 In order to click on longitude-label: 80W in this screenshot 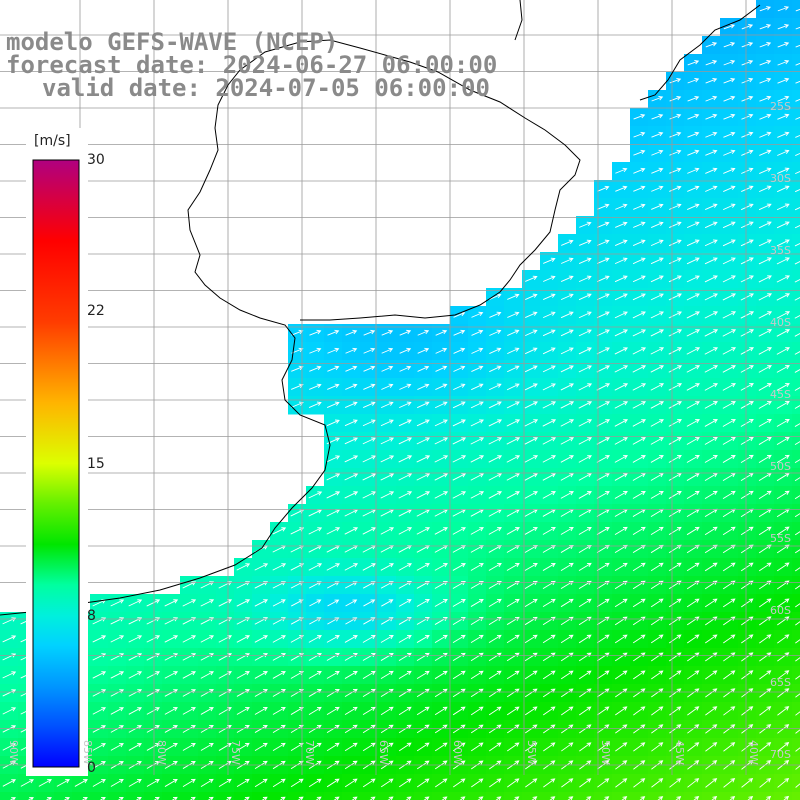, I will do `click(161, 752)`.